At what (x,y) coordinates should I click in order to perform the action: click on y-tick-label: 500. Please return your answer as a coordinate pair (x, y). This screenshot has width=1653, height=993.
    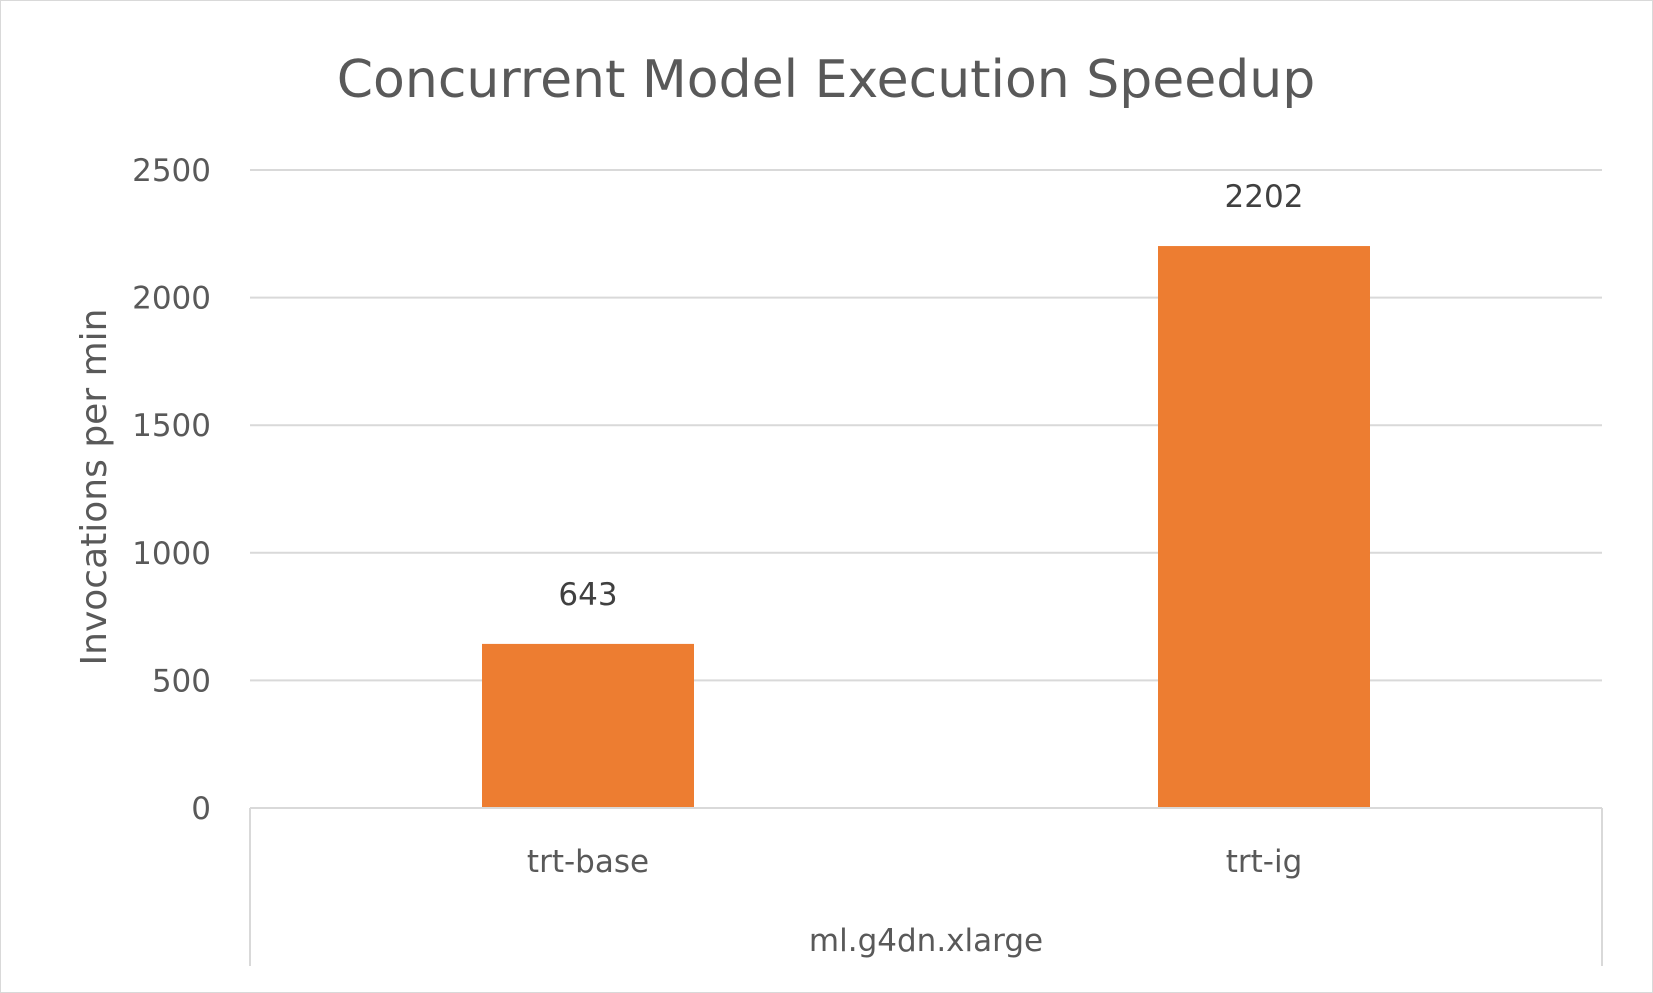
    Looking at the image, I should click on (181, 681).